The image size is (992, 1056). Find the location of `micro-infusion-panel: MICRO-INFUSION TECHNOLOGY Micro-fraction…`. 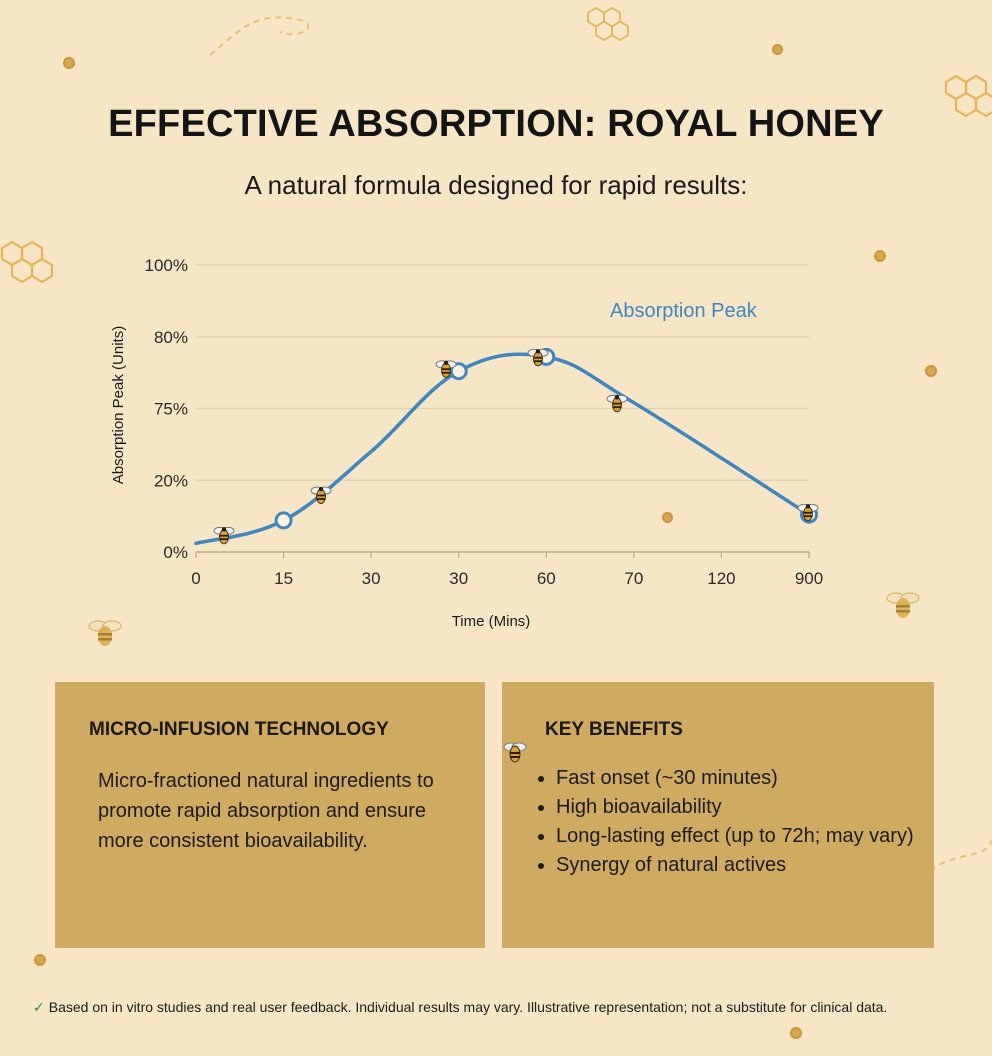

micro-infusion-panel: MICRO-INFUSION TECHNOLOGY Micro-fraction… is located at coordinates (270, 815).